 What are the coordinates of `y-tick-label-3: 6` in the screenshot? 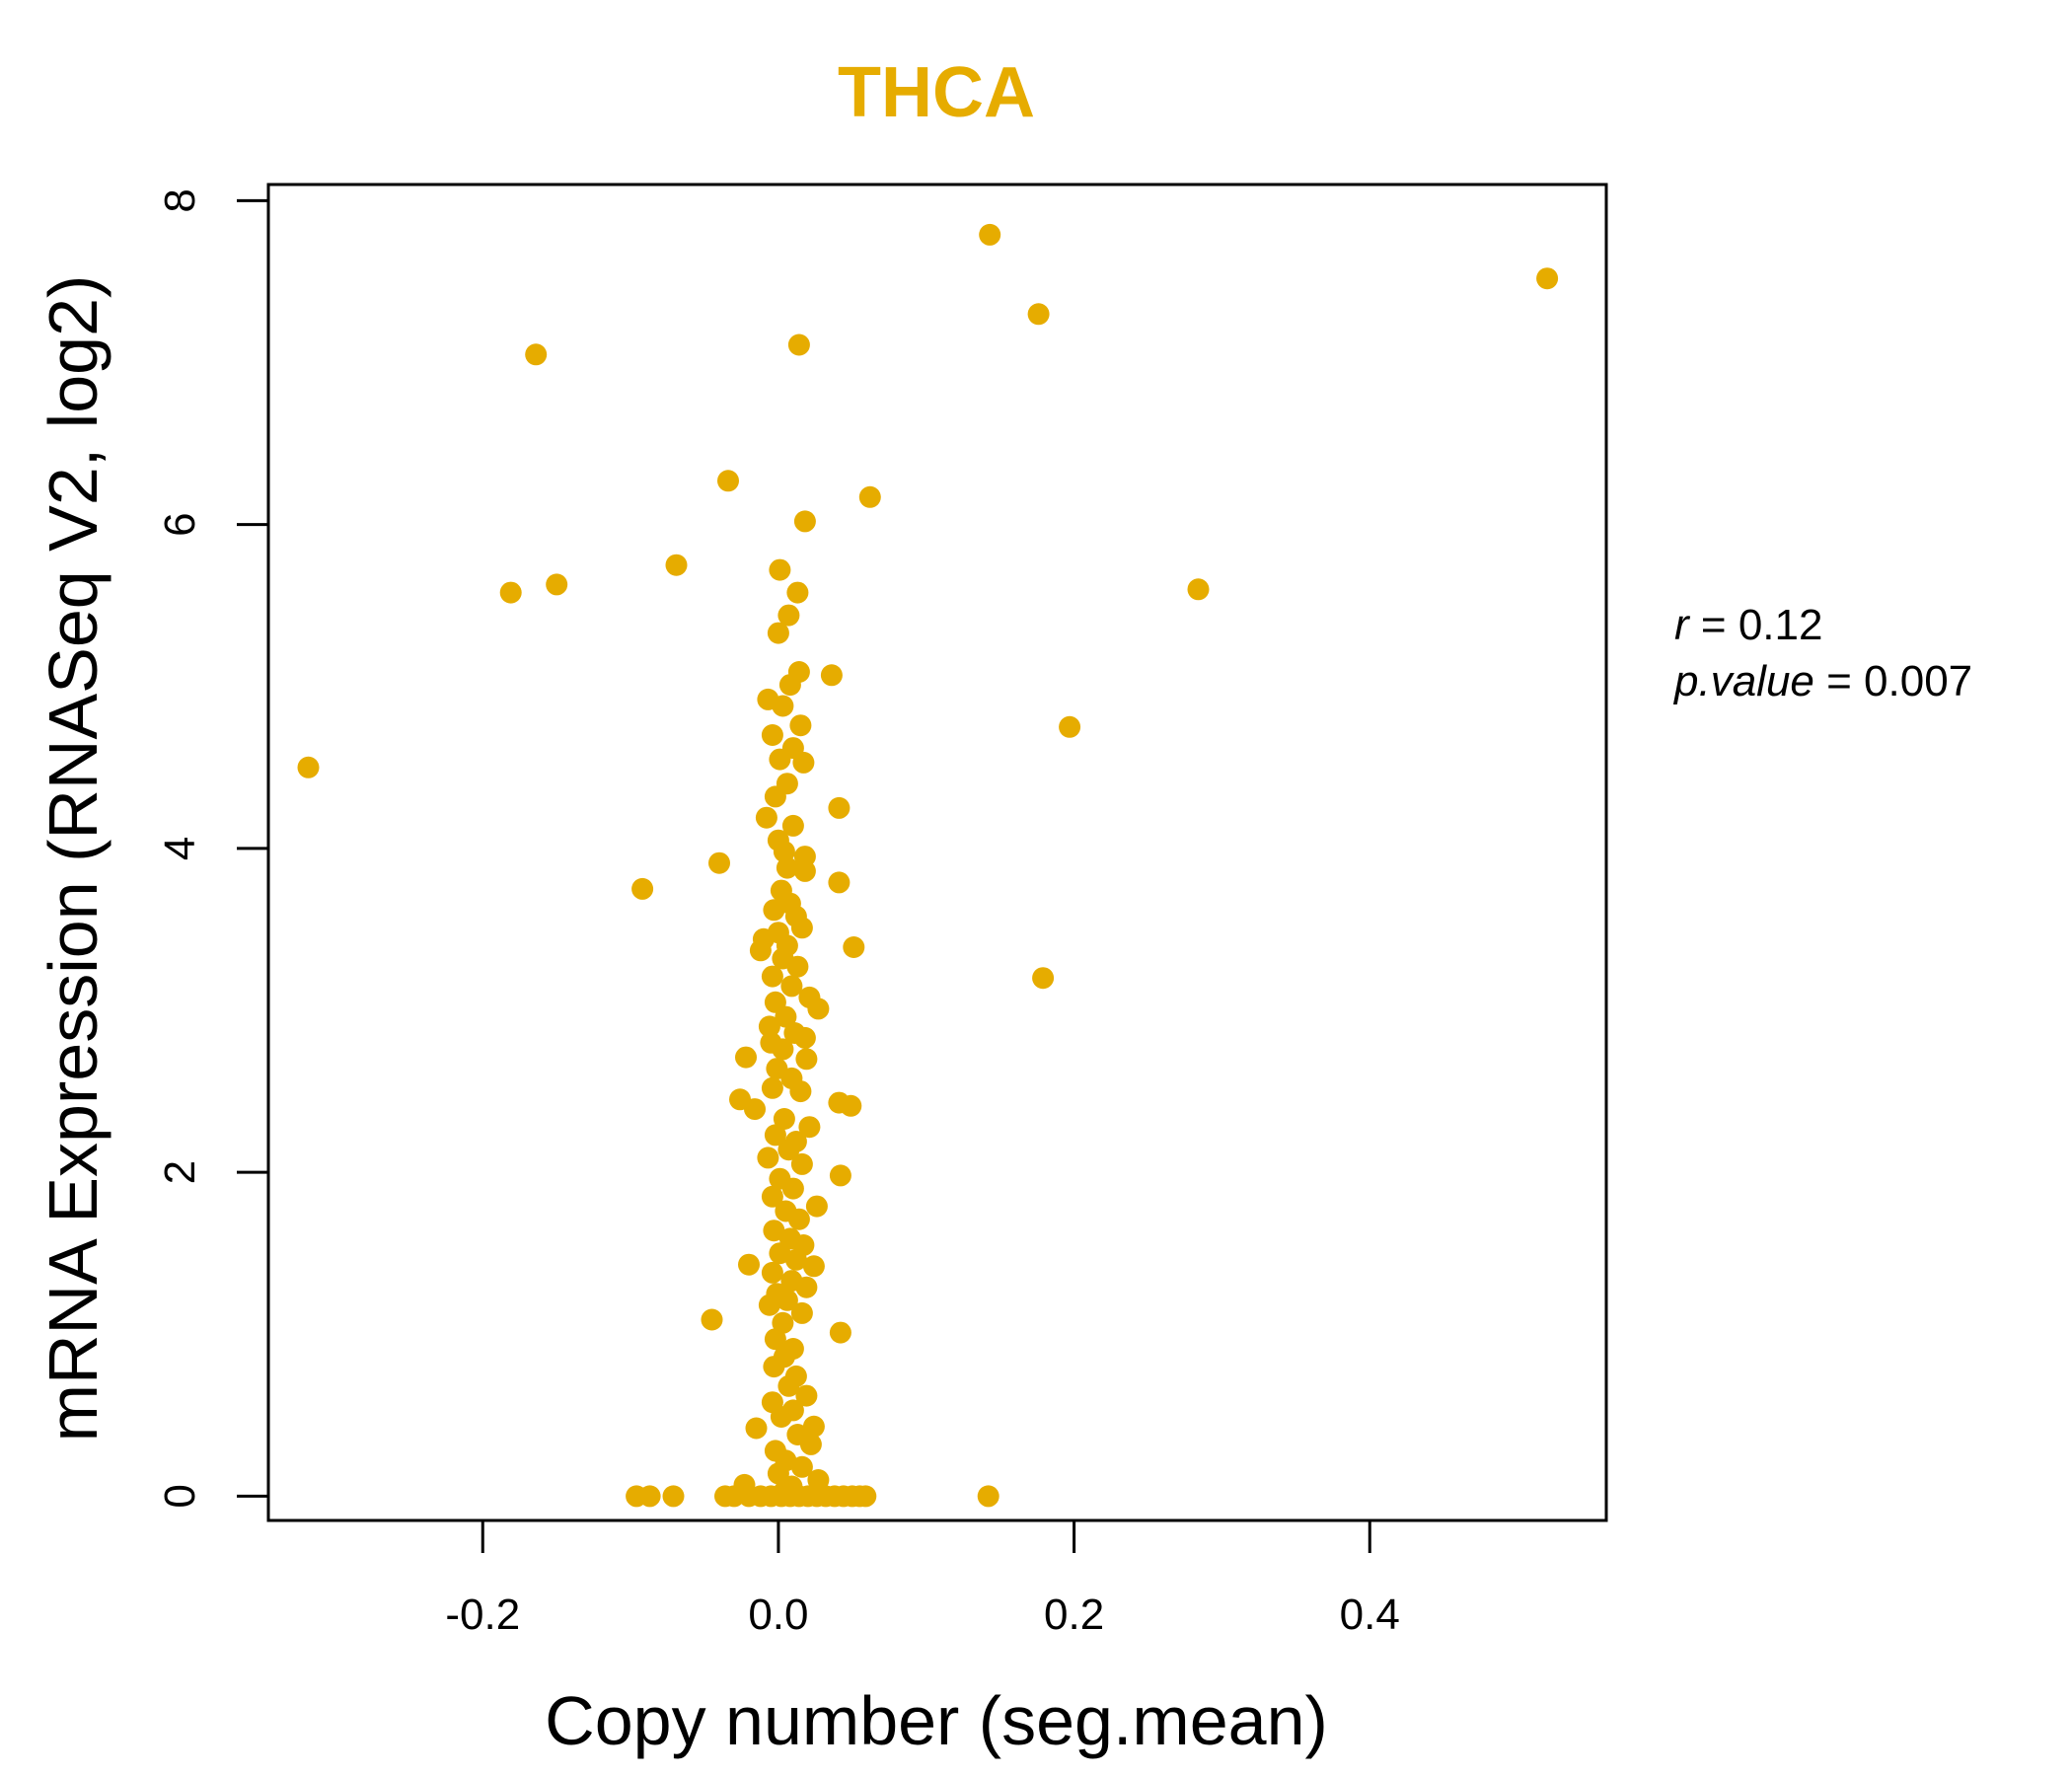 It's located at (180, 524).